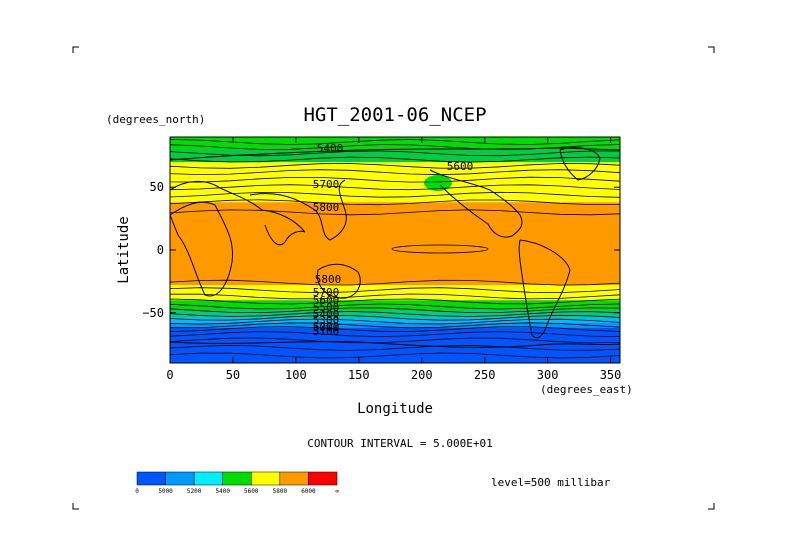  I want to click on legend-tick-label-0: 0, so click(137, 491).